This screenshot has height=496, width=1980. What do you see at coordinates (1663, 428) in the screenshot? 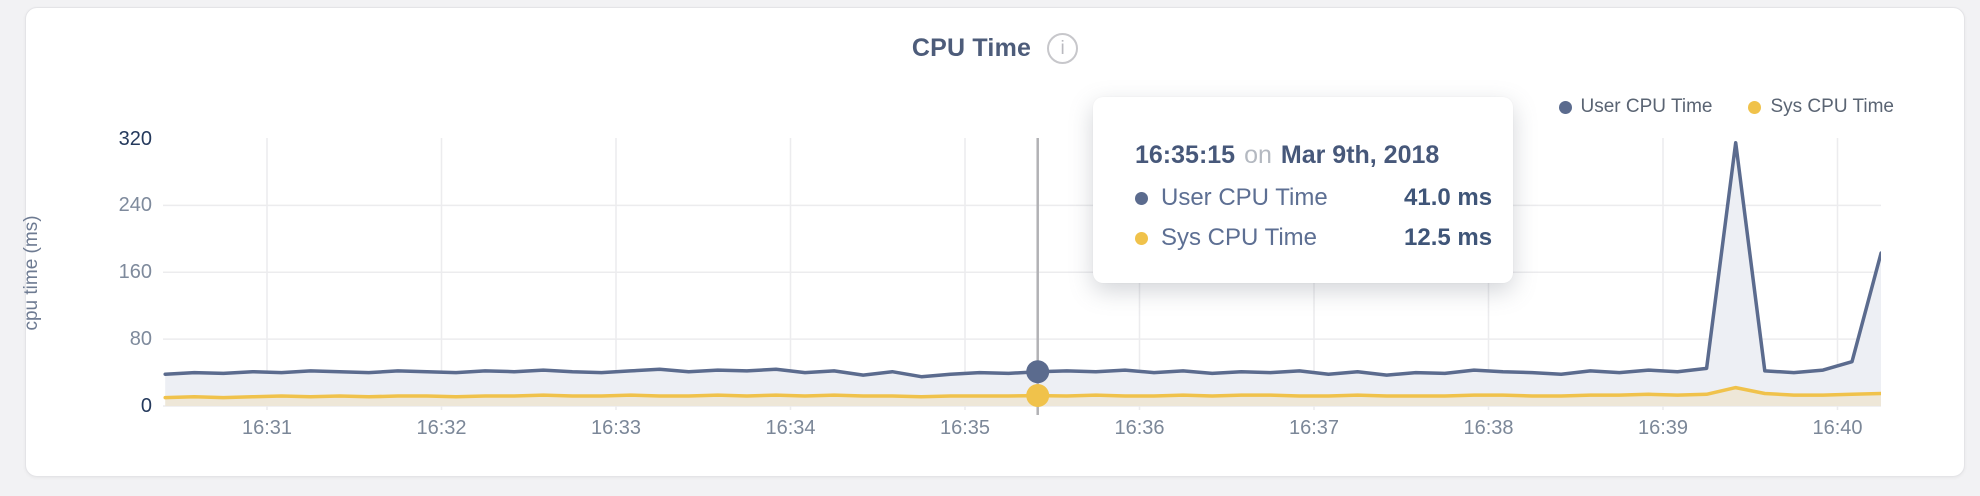
I see `x-tick-label: 16:39` at bounding box center [1663, 428].